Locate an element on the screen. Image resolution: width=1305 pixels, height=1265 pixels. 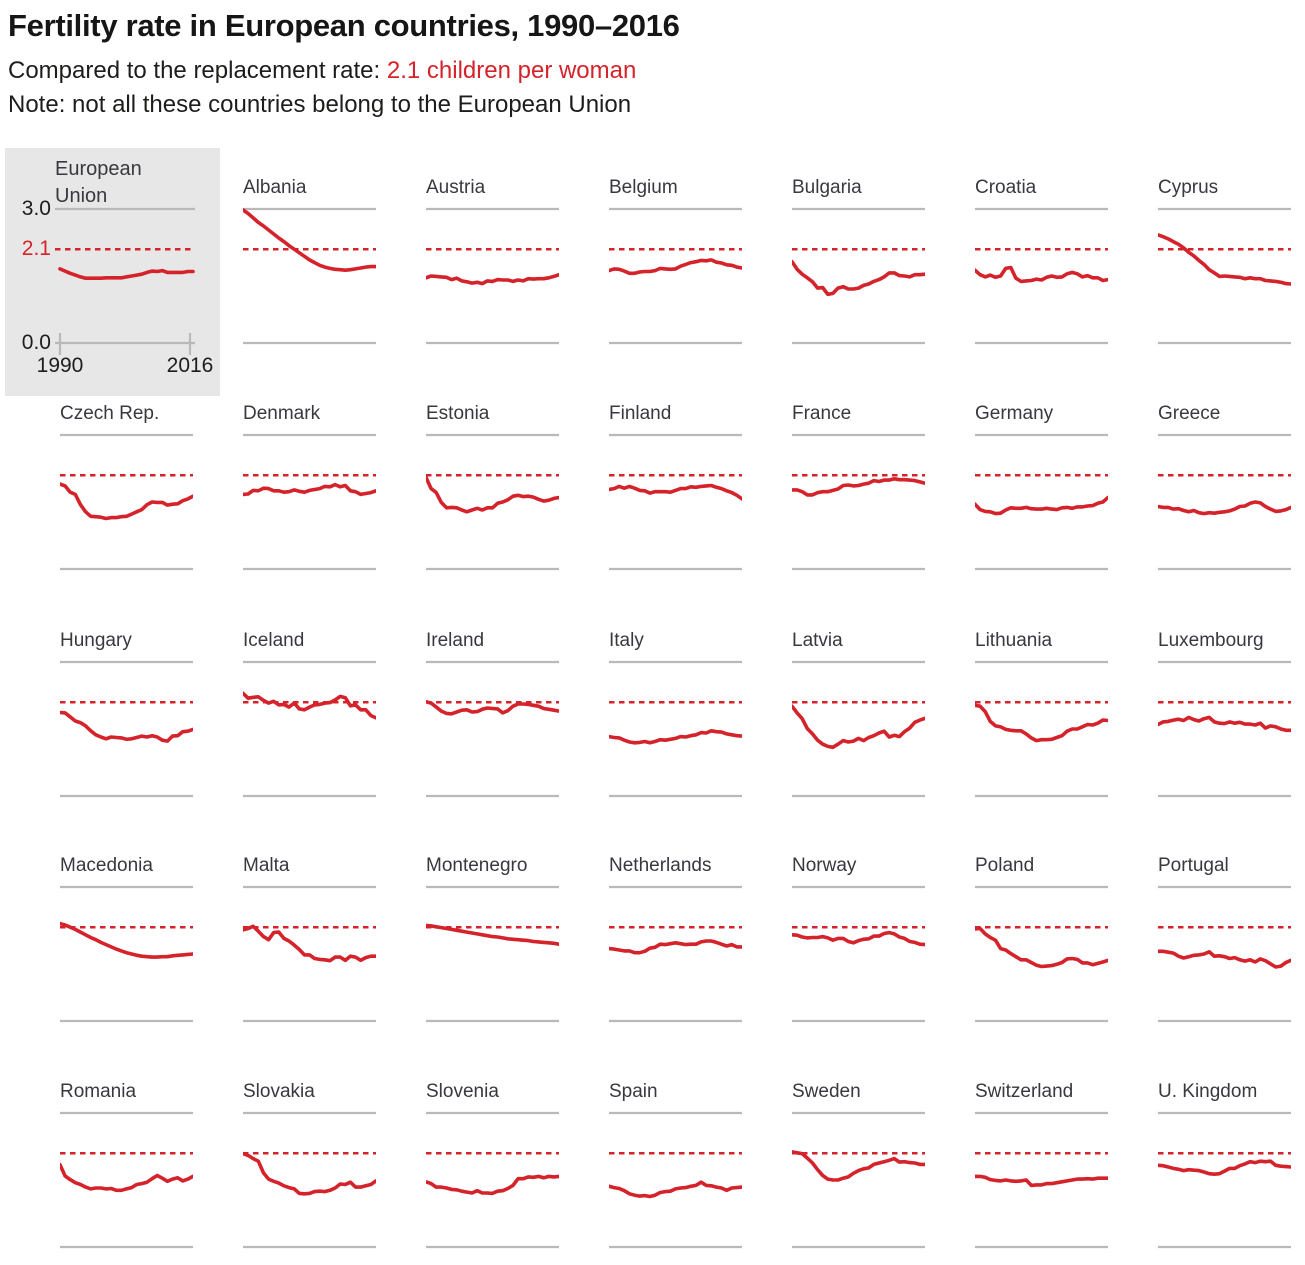
panel-slovakia: Slovakia is located at coordinates (309, 1153).